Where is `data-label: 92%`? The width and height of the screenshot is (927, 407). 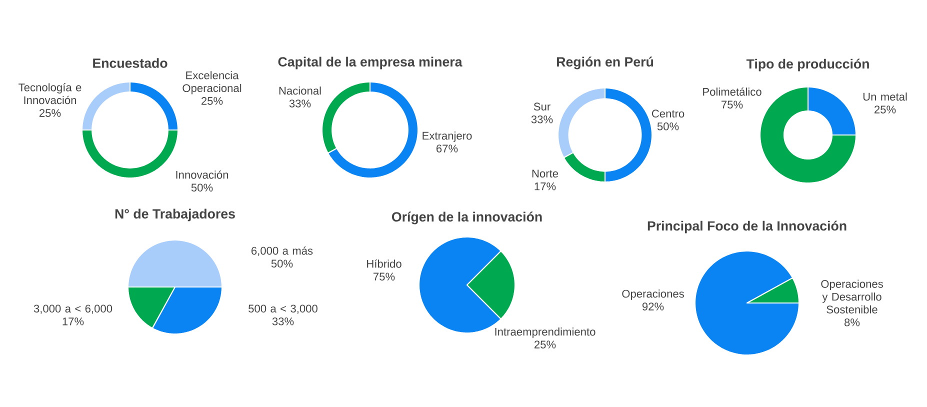 data-label: 92% is located at coordinates (653, 306).